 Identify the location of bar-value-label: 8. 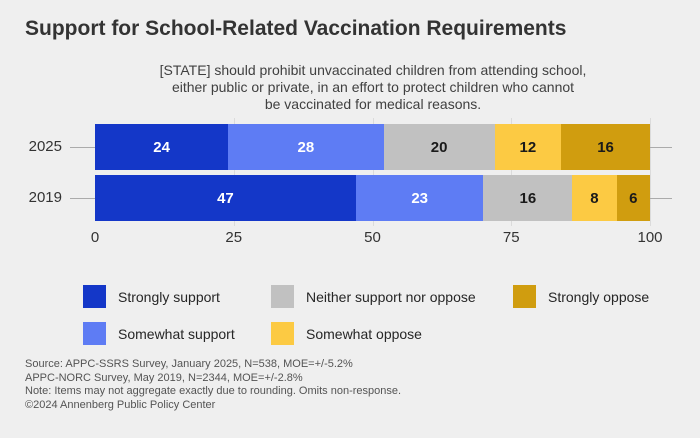
(594, 198).